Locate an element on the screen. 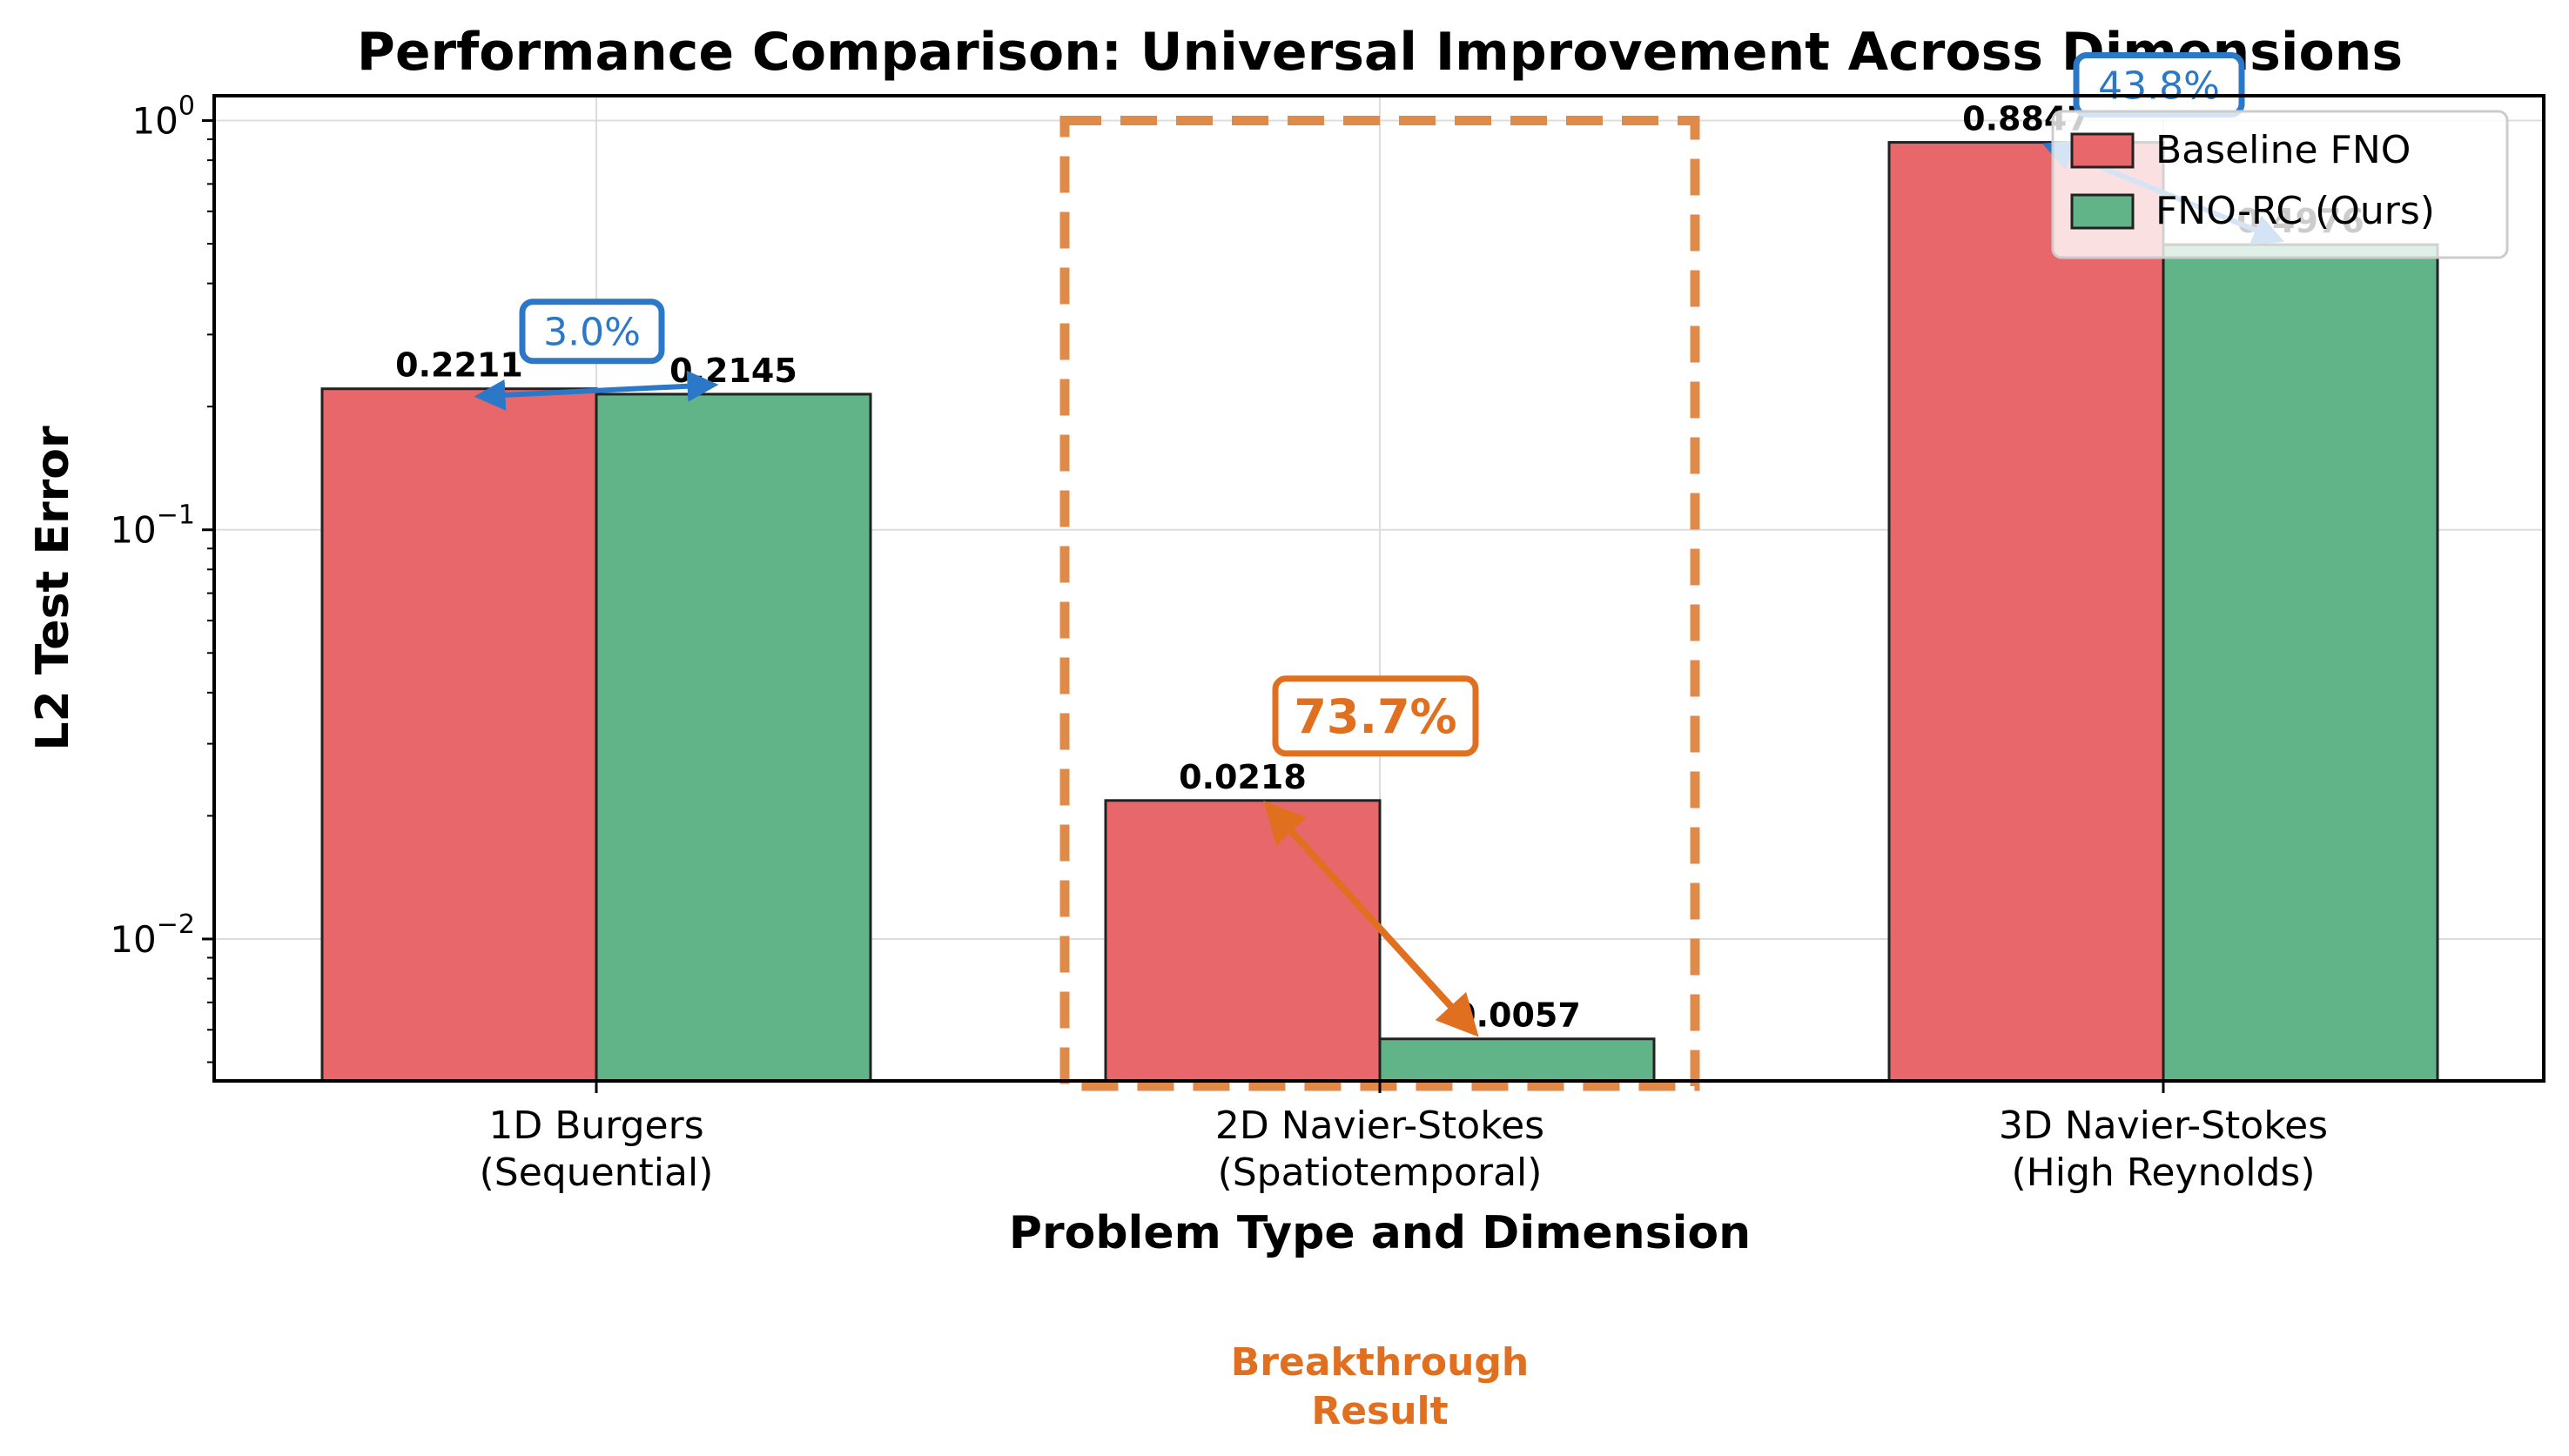 This screenshot has height=1456, width=2569. legend-label: Baseline FNO is located at coordinates (2283, 150).